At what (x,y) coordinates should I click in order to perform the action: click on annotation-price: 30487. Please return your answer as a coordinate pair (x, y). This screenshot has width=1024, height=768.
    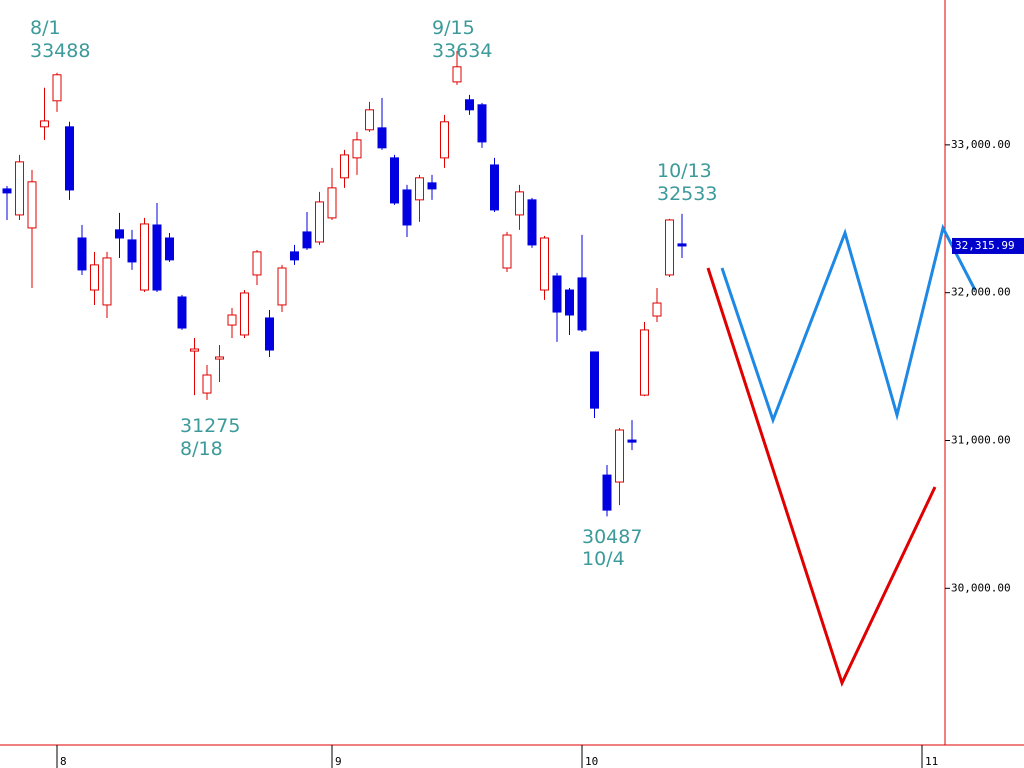
    Looking at the image, I should click on (612, 537).